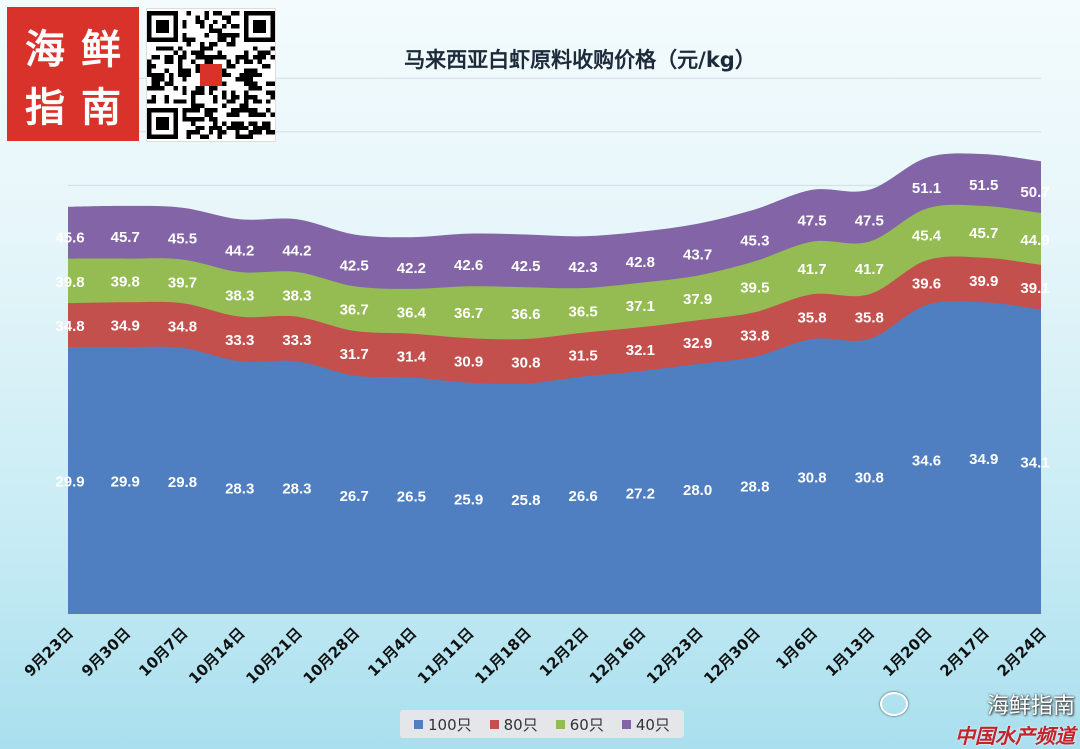 The height and width of the screenshot is (749, 1080). Describe the element at coordinates (216, 655) in the screenshot. I see `x-tick-label: 10月14日` at that location.